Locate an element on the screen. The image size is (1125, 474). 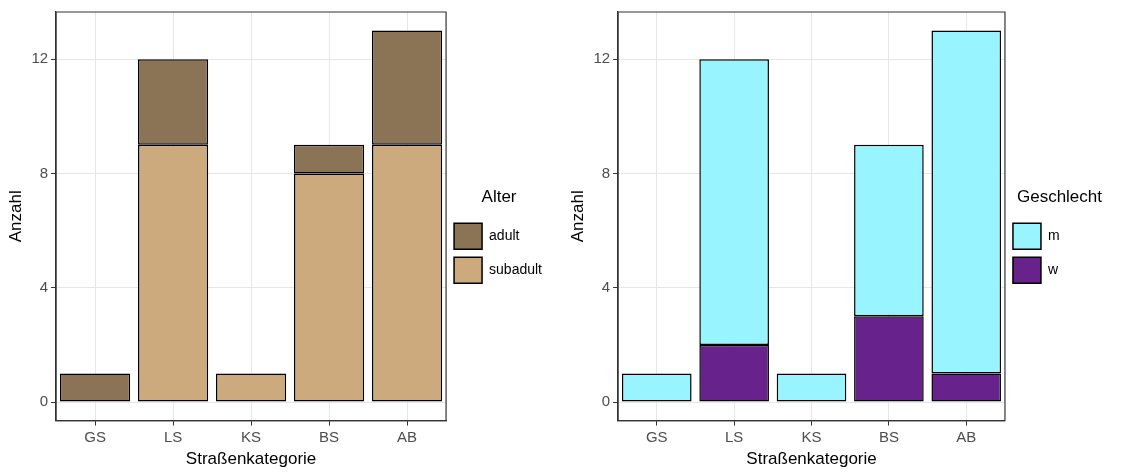
legend-title: Geschlecht is located at coordinates (1059, 196).